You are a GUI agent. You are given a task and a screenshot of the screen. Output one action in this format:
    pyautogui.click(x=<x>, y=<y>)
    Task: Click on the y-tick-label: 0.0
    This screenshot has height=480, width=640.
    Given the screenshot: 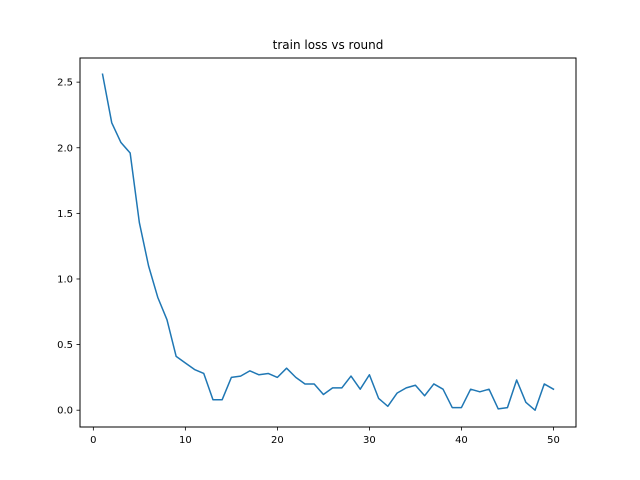 What is the action you would take?
    pyautogui.click(x=65, y=411)
    